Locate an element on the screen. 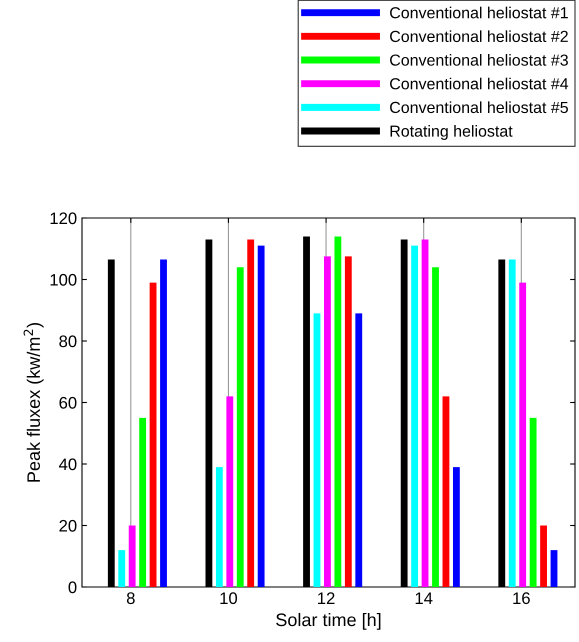 The height and width of the screenshot is (642, 579). y-tick-label: 20 is located at coordinates (67, 526).